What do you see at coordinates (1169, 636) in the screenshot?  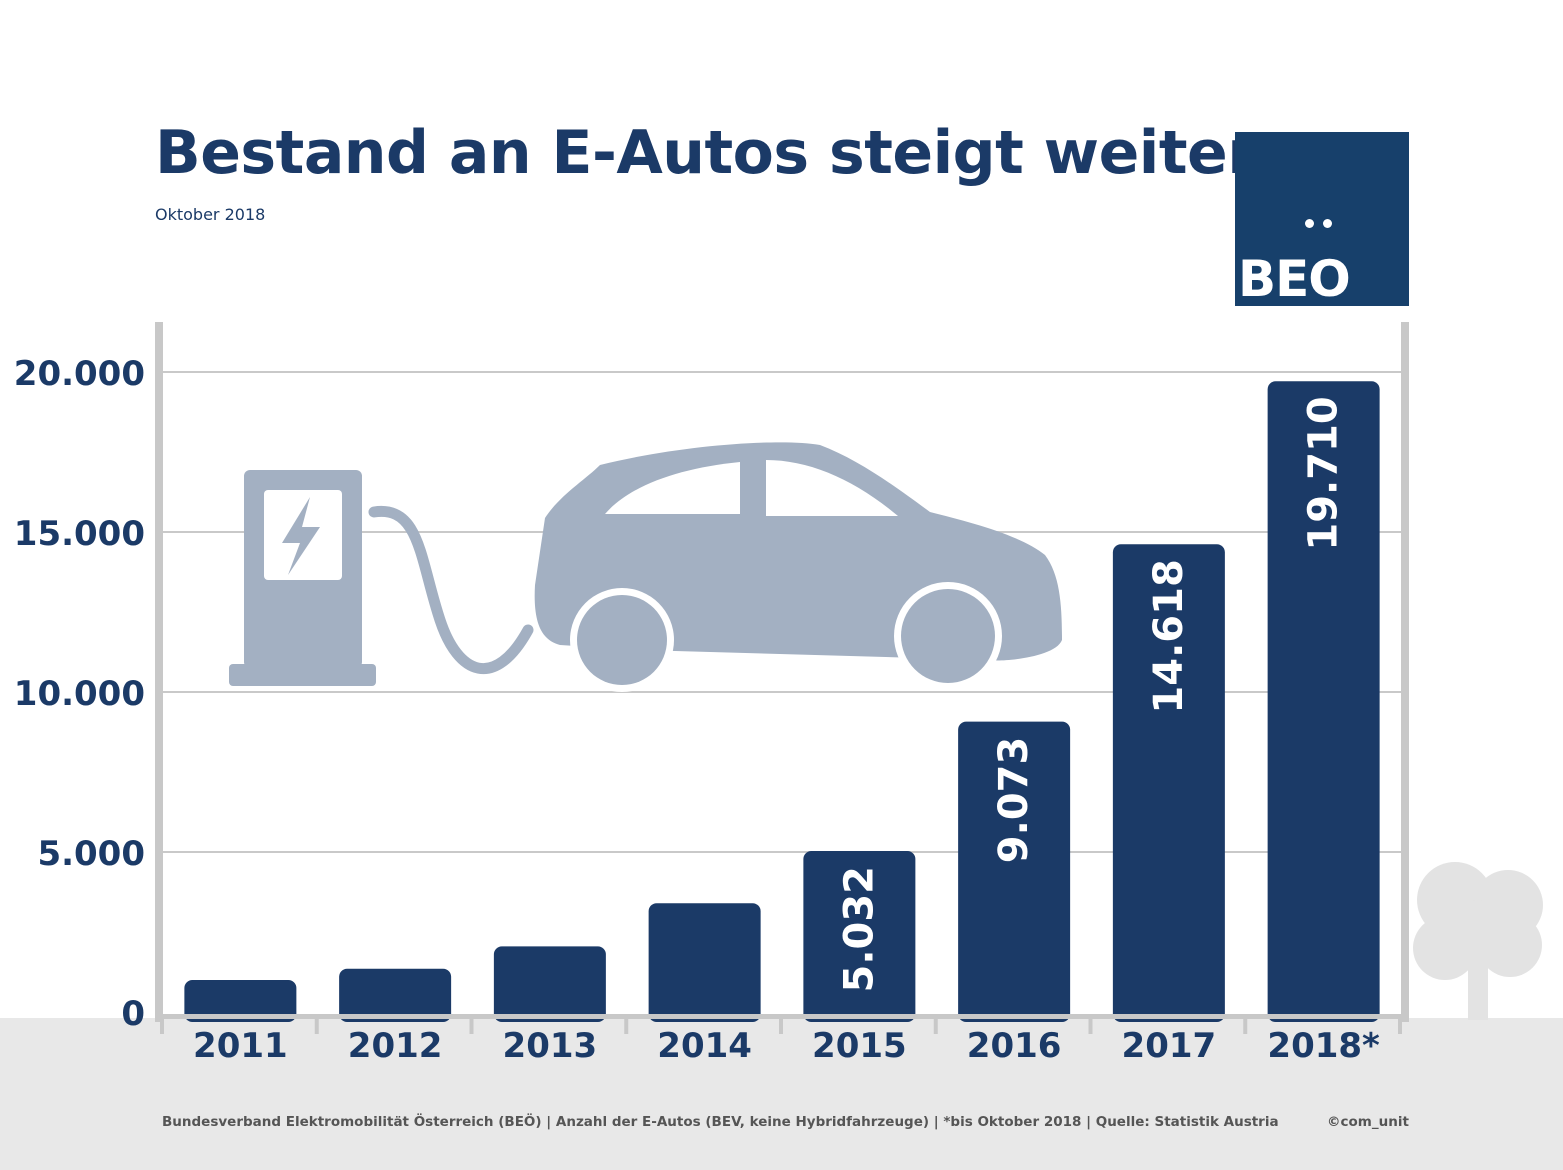 I see `data-label: 14.618` at bounding box center [1169, 636].